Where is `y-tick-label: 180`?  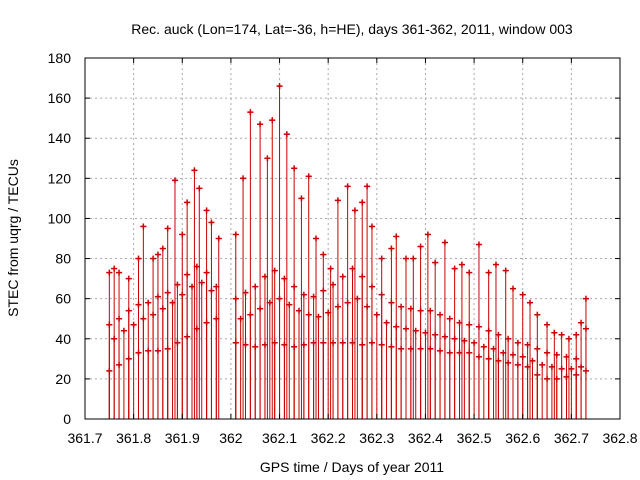
y-tick-label: 180 is located at coordinates (60, 58).